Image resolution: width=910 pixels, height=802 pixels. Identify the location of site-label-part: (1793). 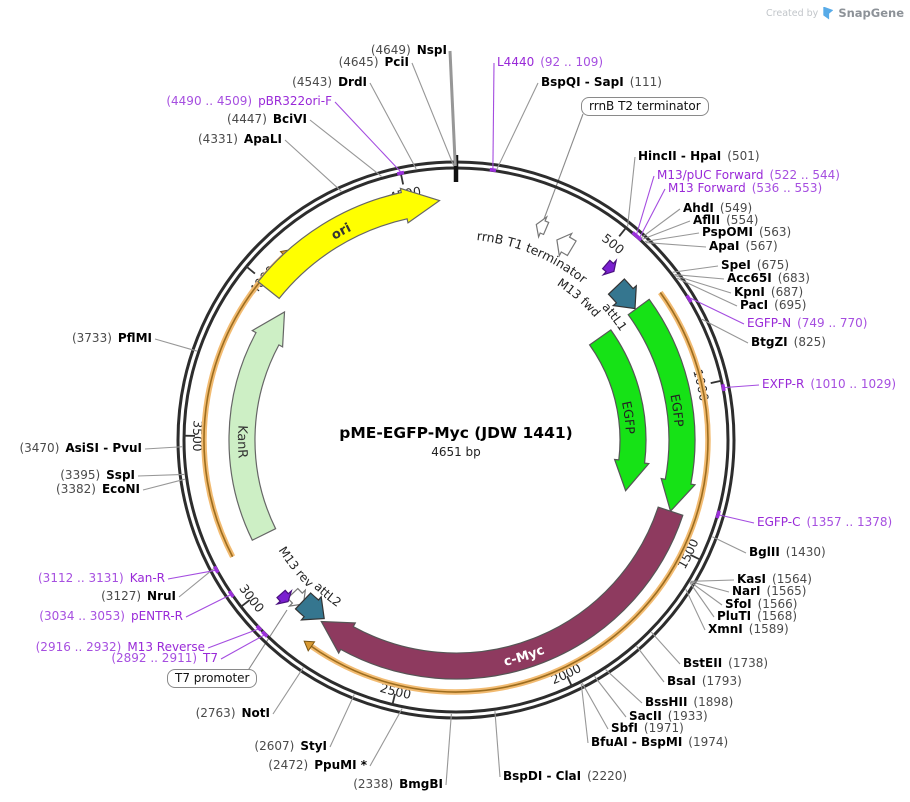
(721, 681).